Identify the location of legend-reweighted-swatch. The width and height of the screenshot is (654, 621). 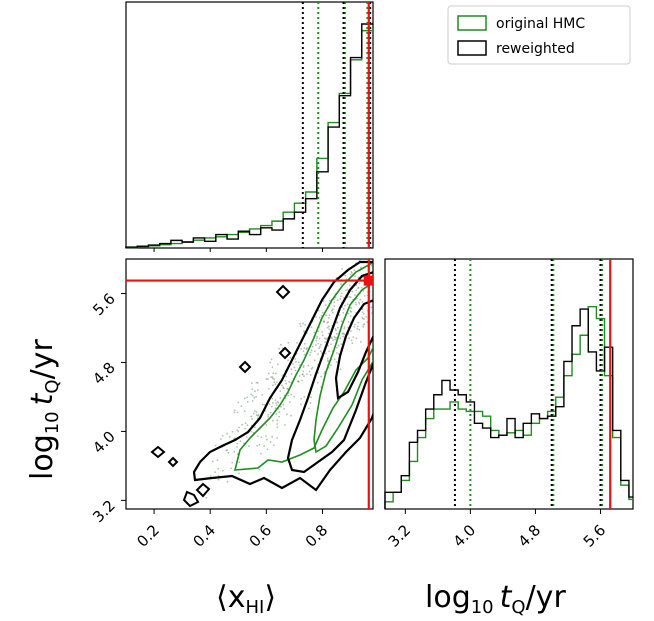
(472, 48).